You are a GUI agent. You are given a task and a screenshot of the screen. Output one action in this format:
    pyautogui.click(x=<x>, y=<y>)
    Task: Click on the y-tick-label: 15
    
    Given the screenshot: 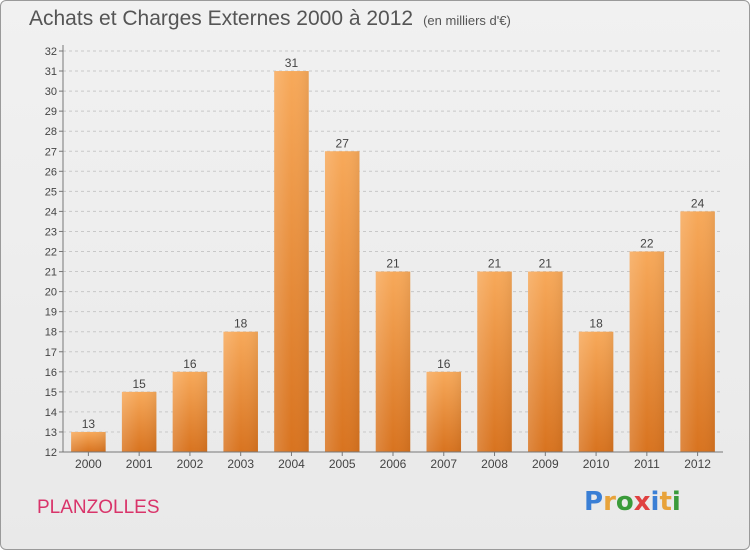 What is the action you would take?
    pyautogui.click(x=51, y=393)
    